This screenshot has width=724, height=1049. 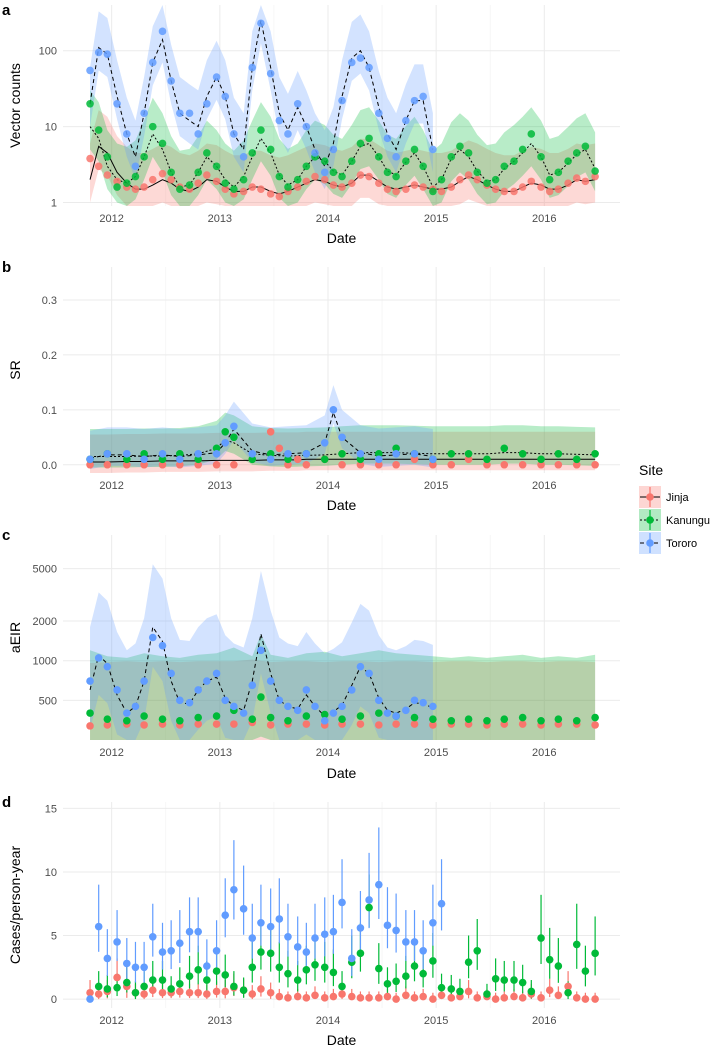 What do you see at coordinates (48, 701) in the screenshot?
I see `y-tick-label: 500` at bounding box center [48, 701].